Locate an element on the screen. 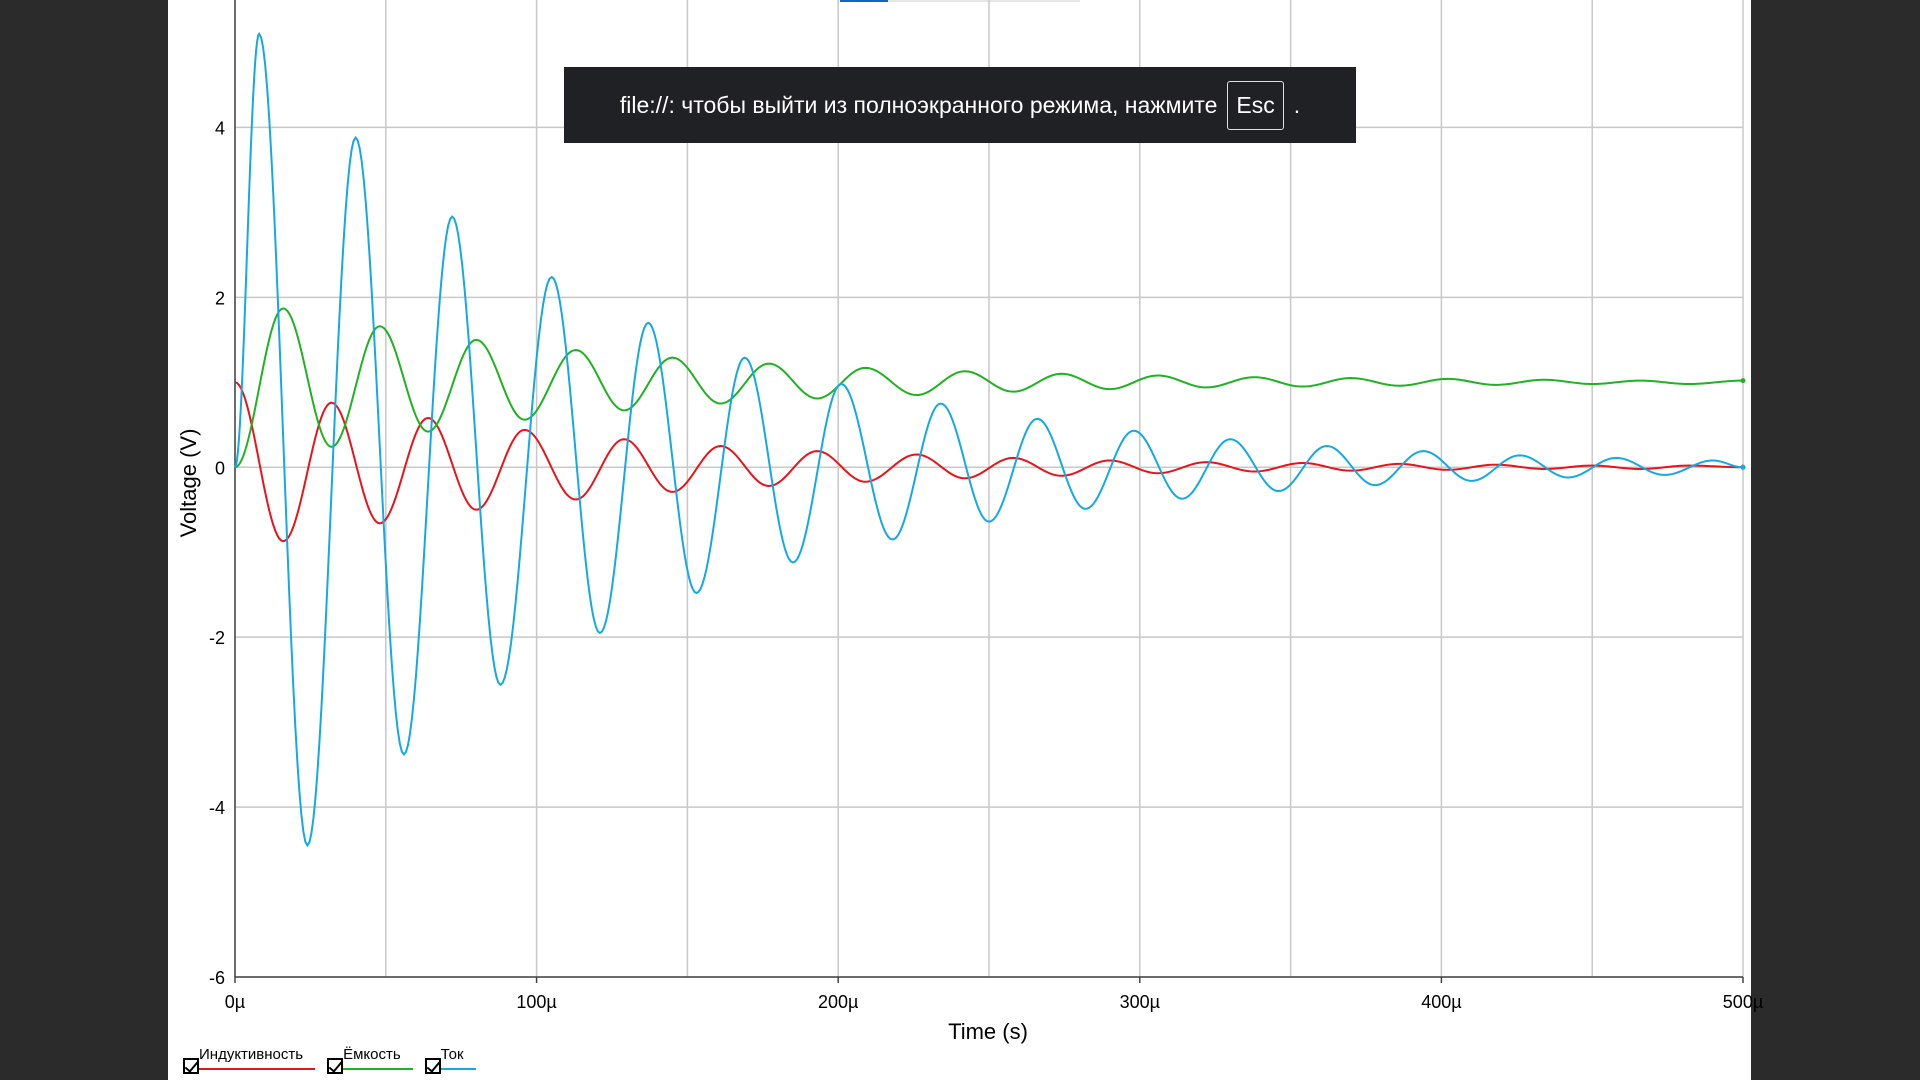 The image size is (1920, 1080). y-tick-label: 4 is located at coordinates (220, 128).